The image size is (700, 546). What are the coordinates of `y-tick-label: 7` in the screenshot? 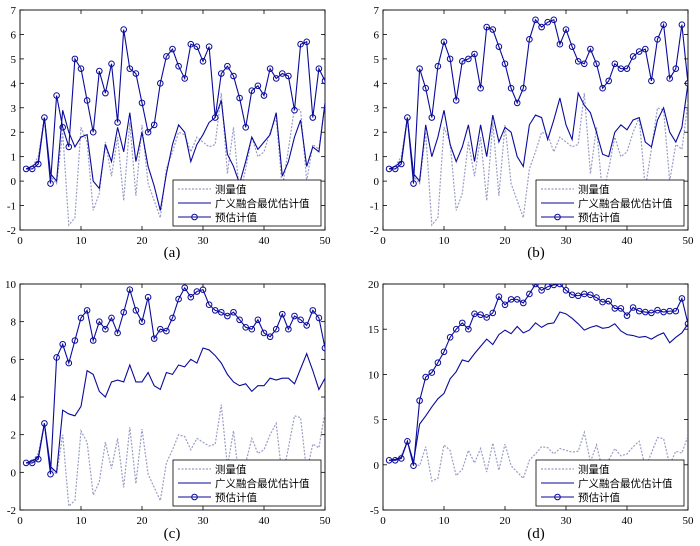 It's located at (377, 11).